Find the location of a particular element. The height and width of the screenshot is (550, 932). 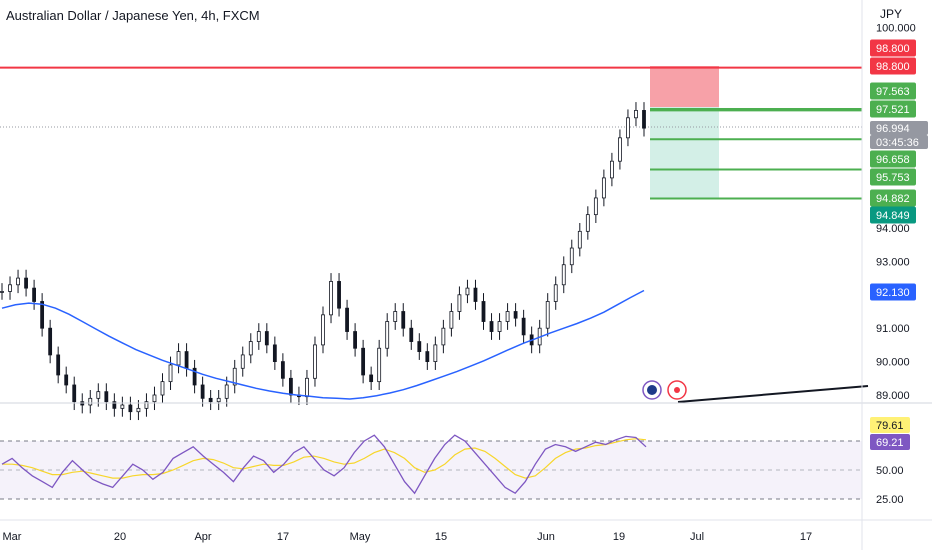

price-tick-label: 94.000 is located at coordinates (893, 229).